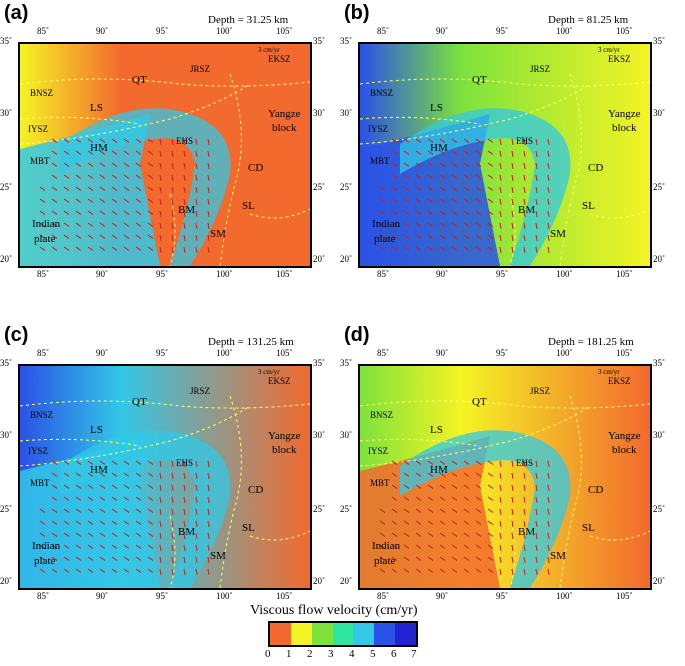 This screenshot has width=685, height=666. Describe the element at coordinates (591, 342) in the screenshot. I see `depth-label: Depth = 181.25 km` at that location.